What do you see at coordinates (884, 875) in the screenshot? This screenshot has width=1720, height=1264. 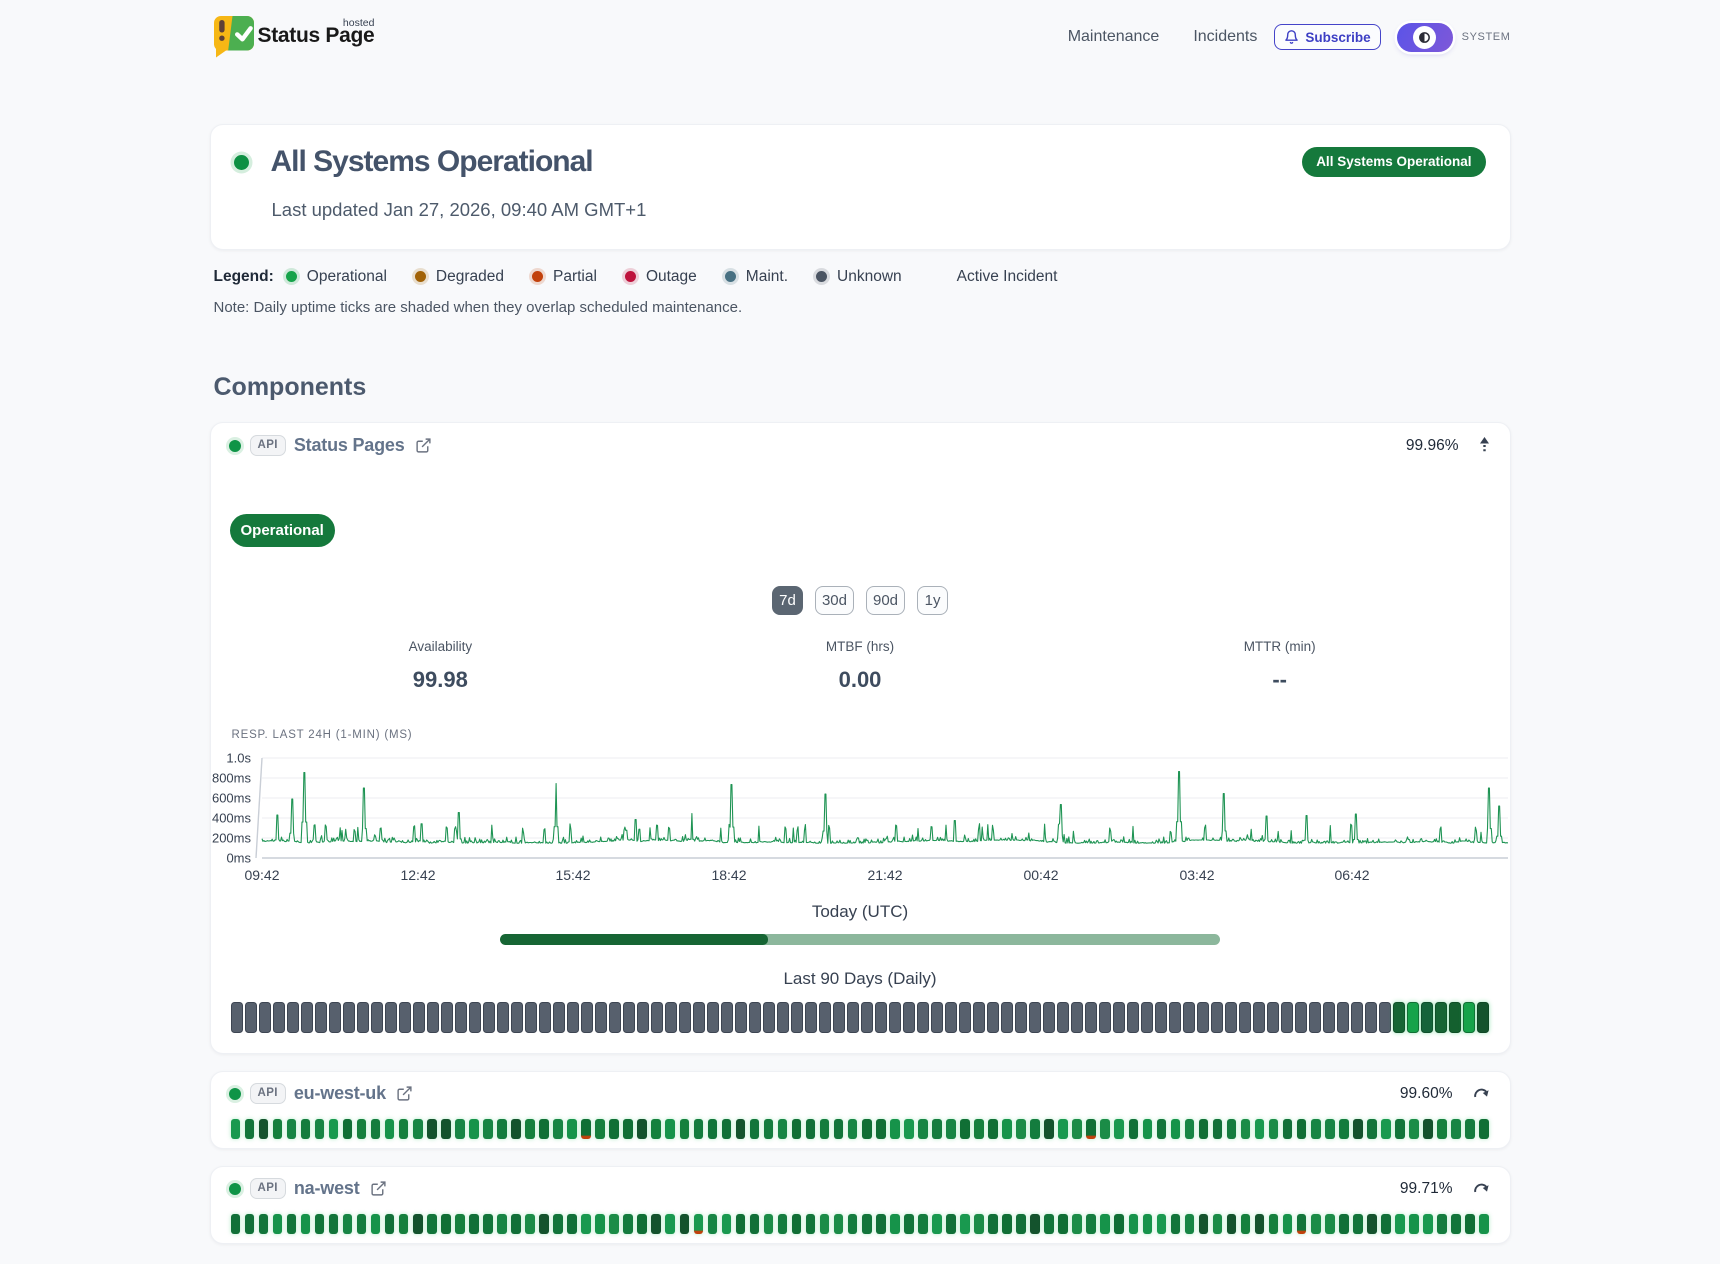 I see `svg-text: 21:42` at bounding box center [884, 875].